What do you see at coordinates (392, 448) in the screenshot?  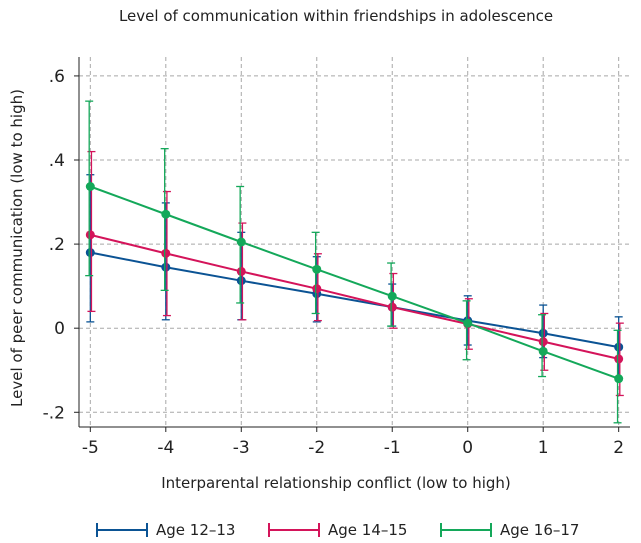 I see `x-tick-label-4: -1` at bounding box center [392, 448].